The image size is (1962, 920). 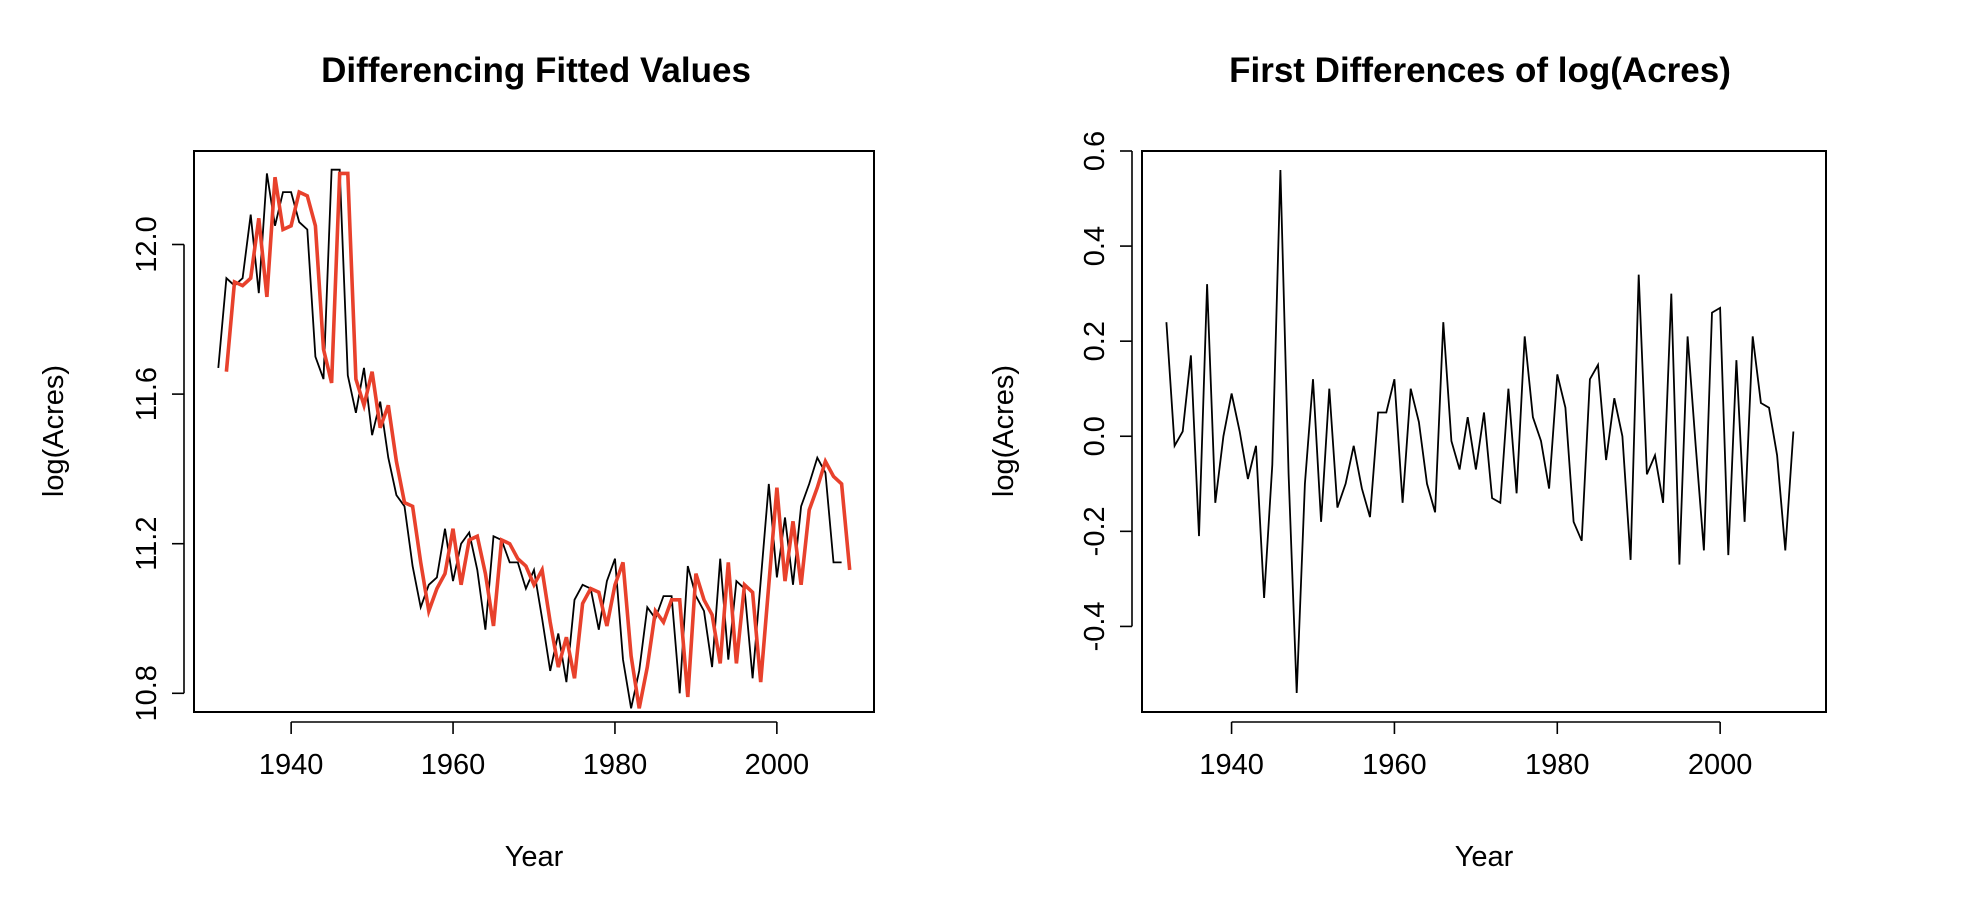 What do you see at coordinates (536, 70) in the screenshot?
I see `left-chart-title: Differencing Fitted Values` at bounding box center [536, 70].